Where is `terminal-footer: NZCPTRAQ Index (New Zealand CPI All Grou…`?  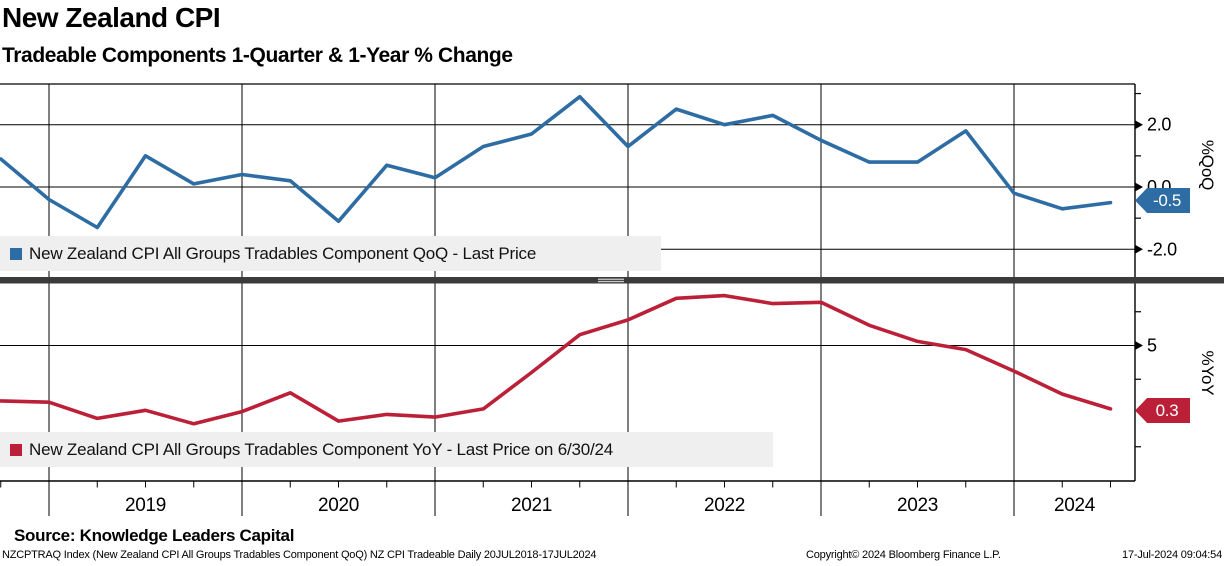 terminal-footer: NZCPTRAQ Index (New Zealand CPI All Grou… is located at coordinates (612, 556).